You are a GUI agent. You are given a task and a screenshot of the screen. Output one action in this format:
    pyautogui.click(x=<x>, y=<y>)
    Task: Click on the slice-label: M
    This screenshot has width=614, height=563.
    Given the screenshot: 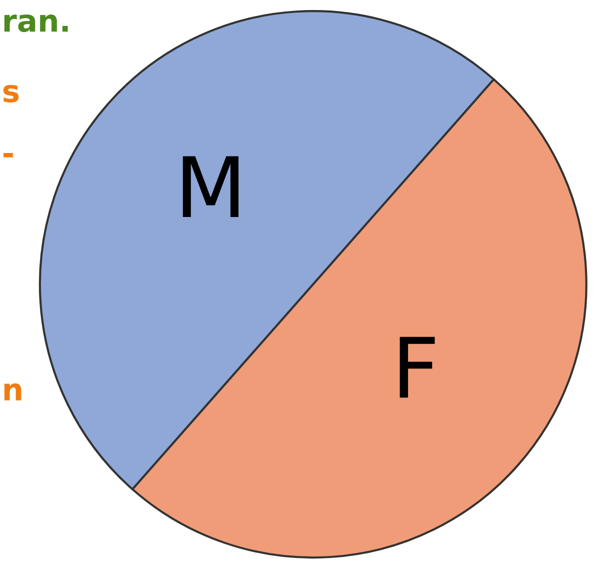 What is the action you would take?
    pyautogui.click(x=210, y=186)
    